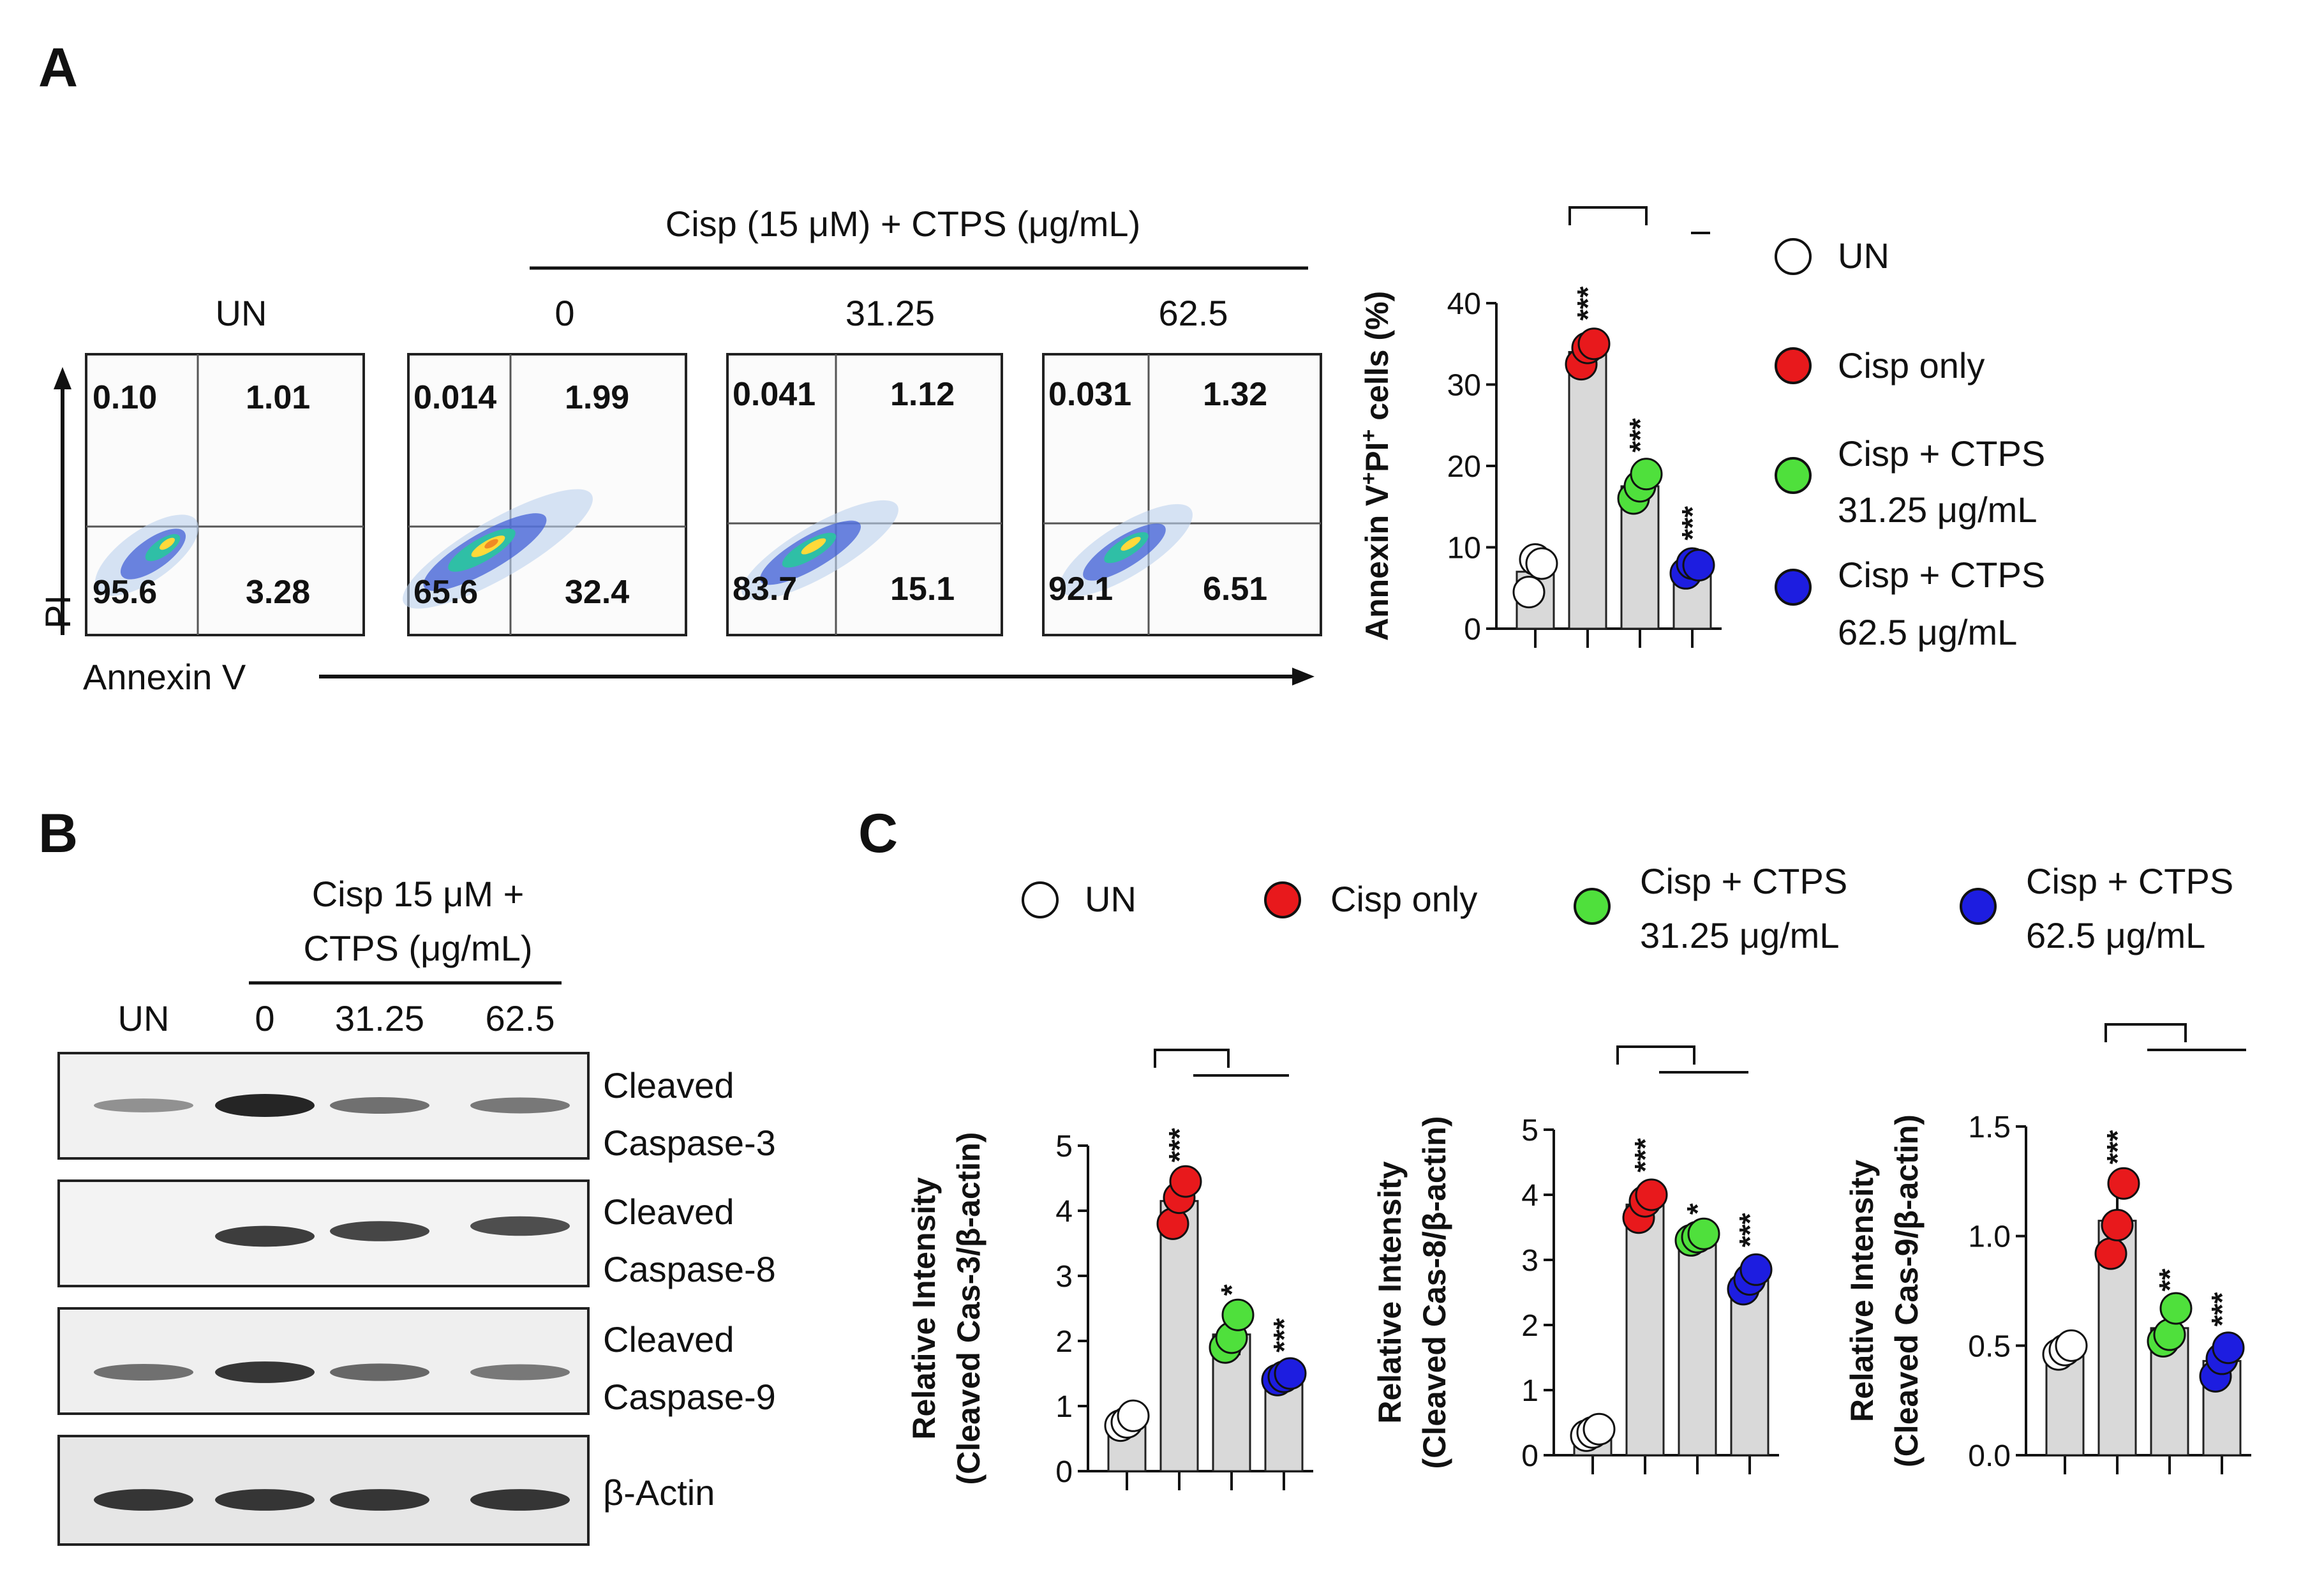 Image resolution: width=2324 pixels, height=1572 pixels. Describe the element at coordinates (1938, 510) in the screenshot. I see `legend-a-low-line2: 31.25 μg/mL` at that location.